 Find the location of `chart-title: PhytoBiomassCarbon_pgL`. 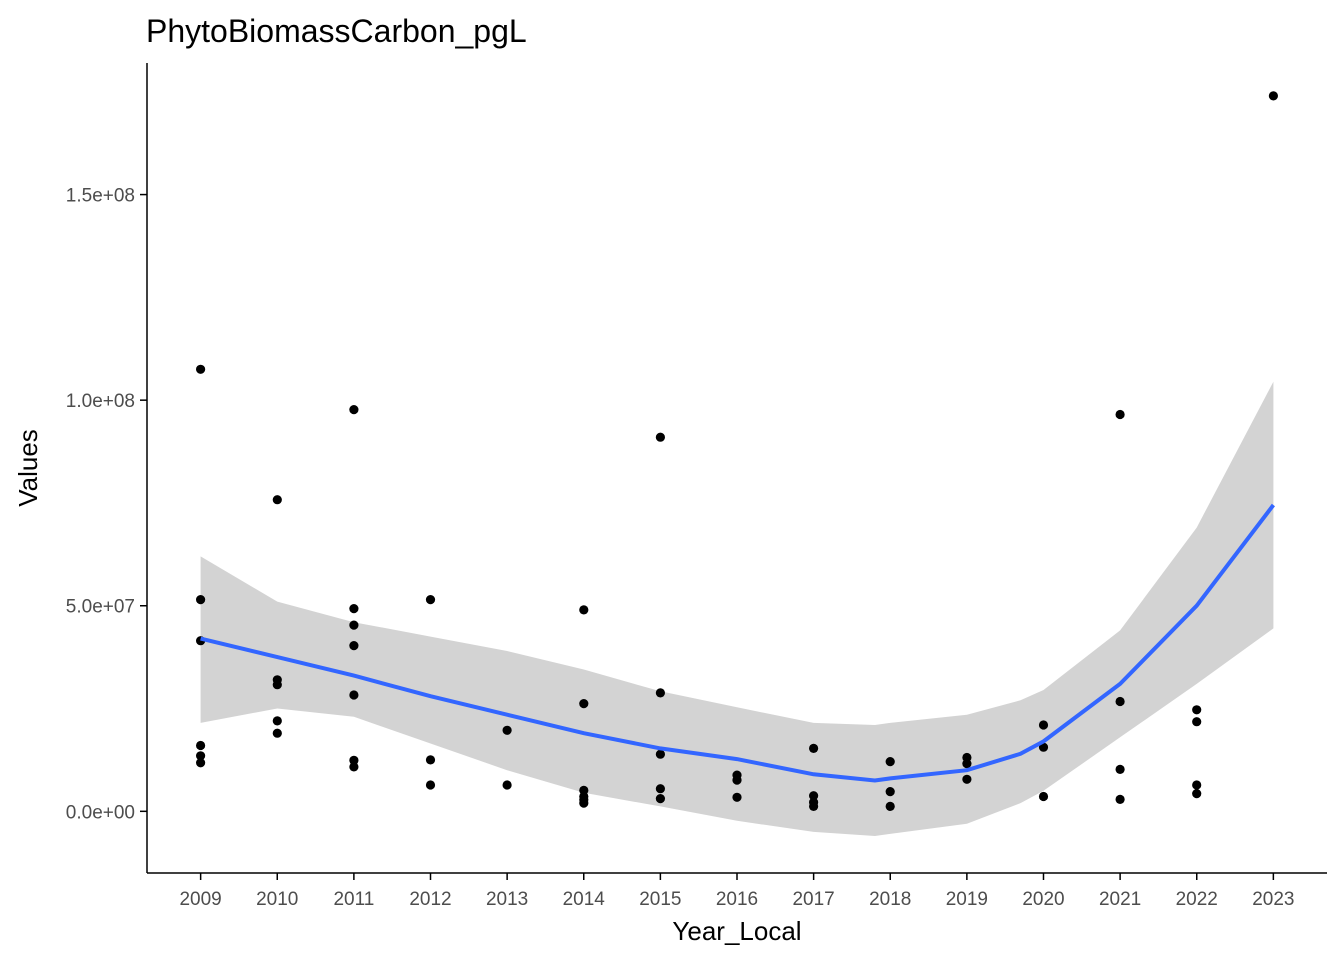

chart-title: PhytoBiomassCarbon_pgL is located at coordinates (336, 31).